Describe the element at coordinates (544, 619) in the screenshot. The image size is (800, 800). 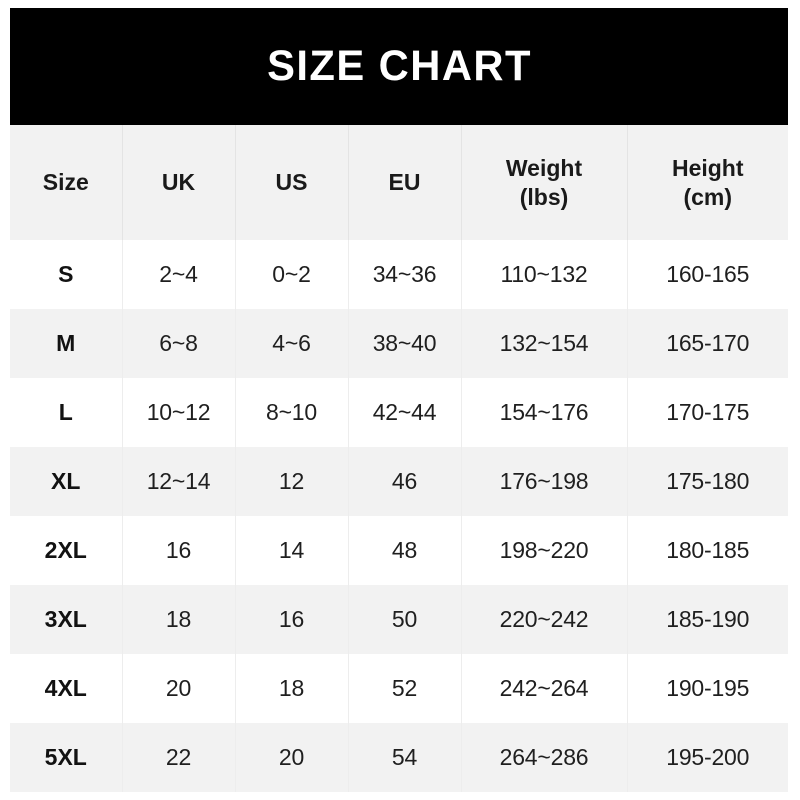
I see `cell-weight: 220~242` at that location.